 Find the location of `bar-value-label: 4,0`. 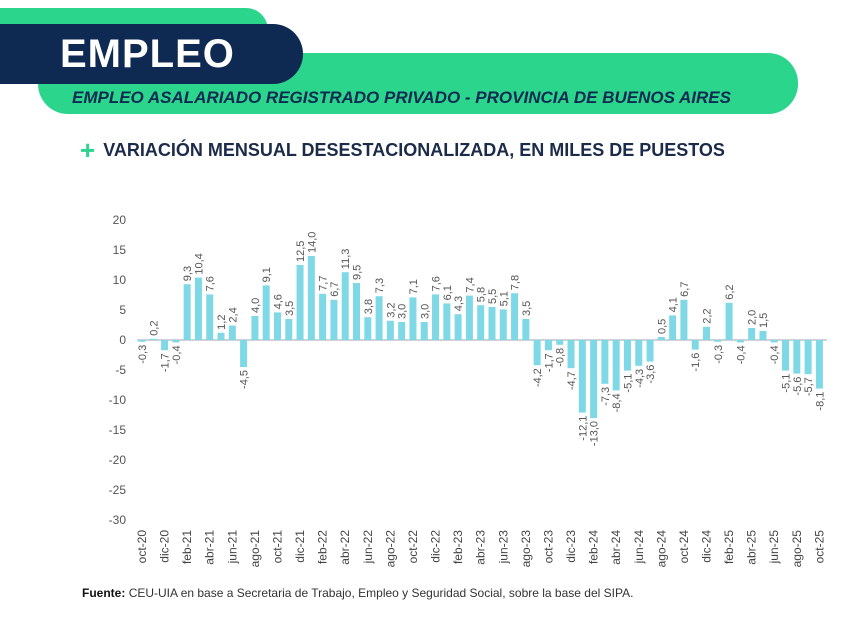

bar-value-label: 4,0 is located at coordinates (256, 305).